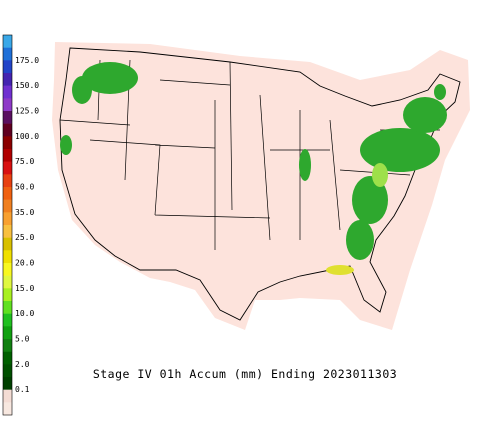 This screenshot has height=425, width=480. What do you see at coordinates (24, 187) in the screenshot?
I see `legend-label: 50.0` at bounding box center [24, 187].